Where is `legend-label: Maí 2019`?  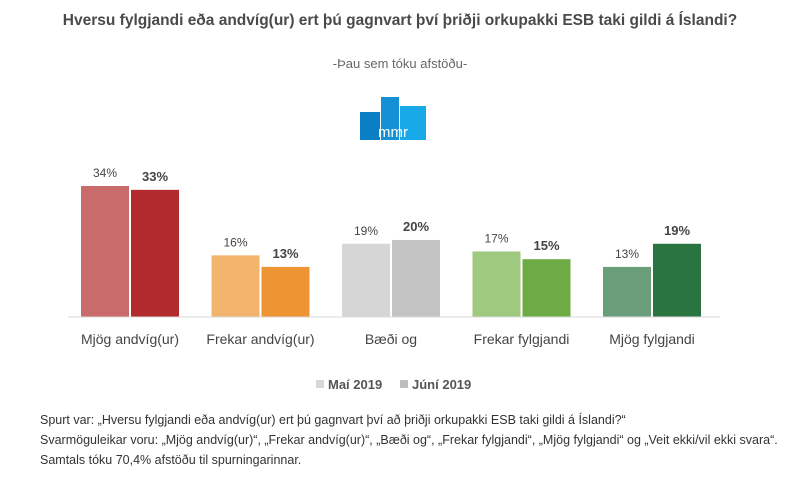
legend-label: Maí 2019 is located at coordinates (355, 384).